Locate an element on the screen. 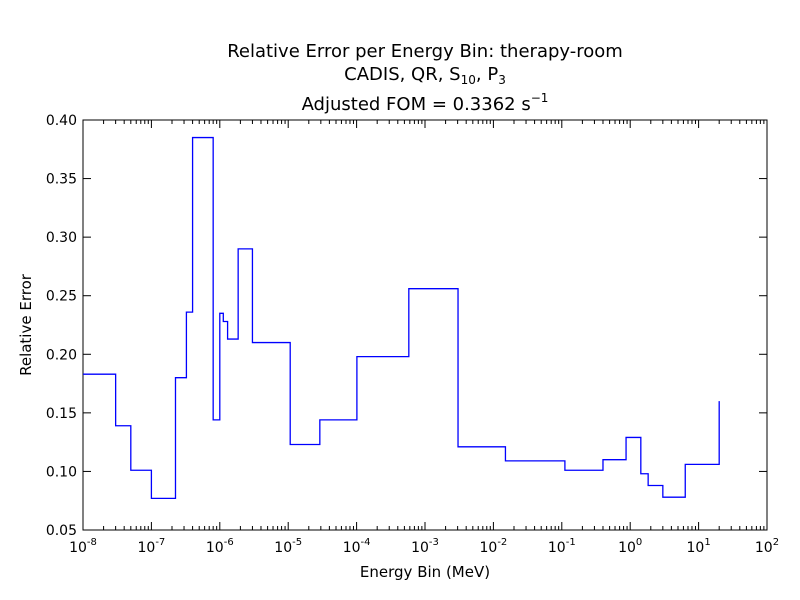  x-tick-label: 10⁻⁴ is located at coordinates (357, 546).